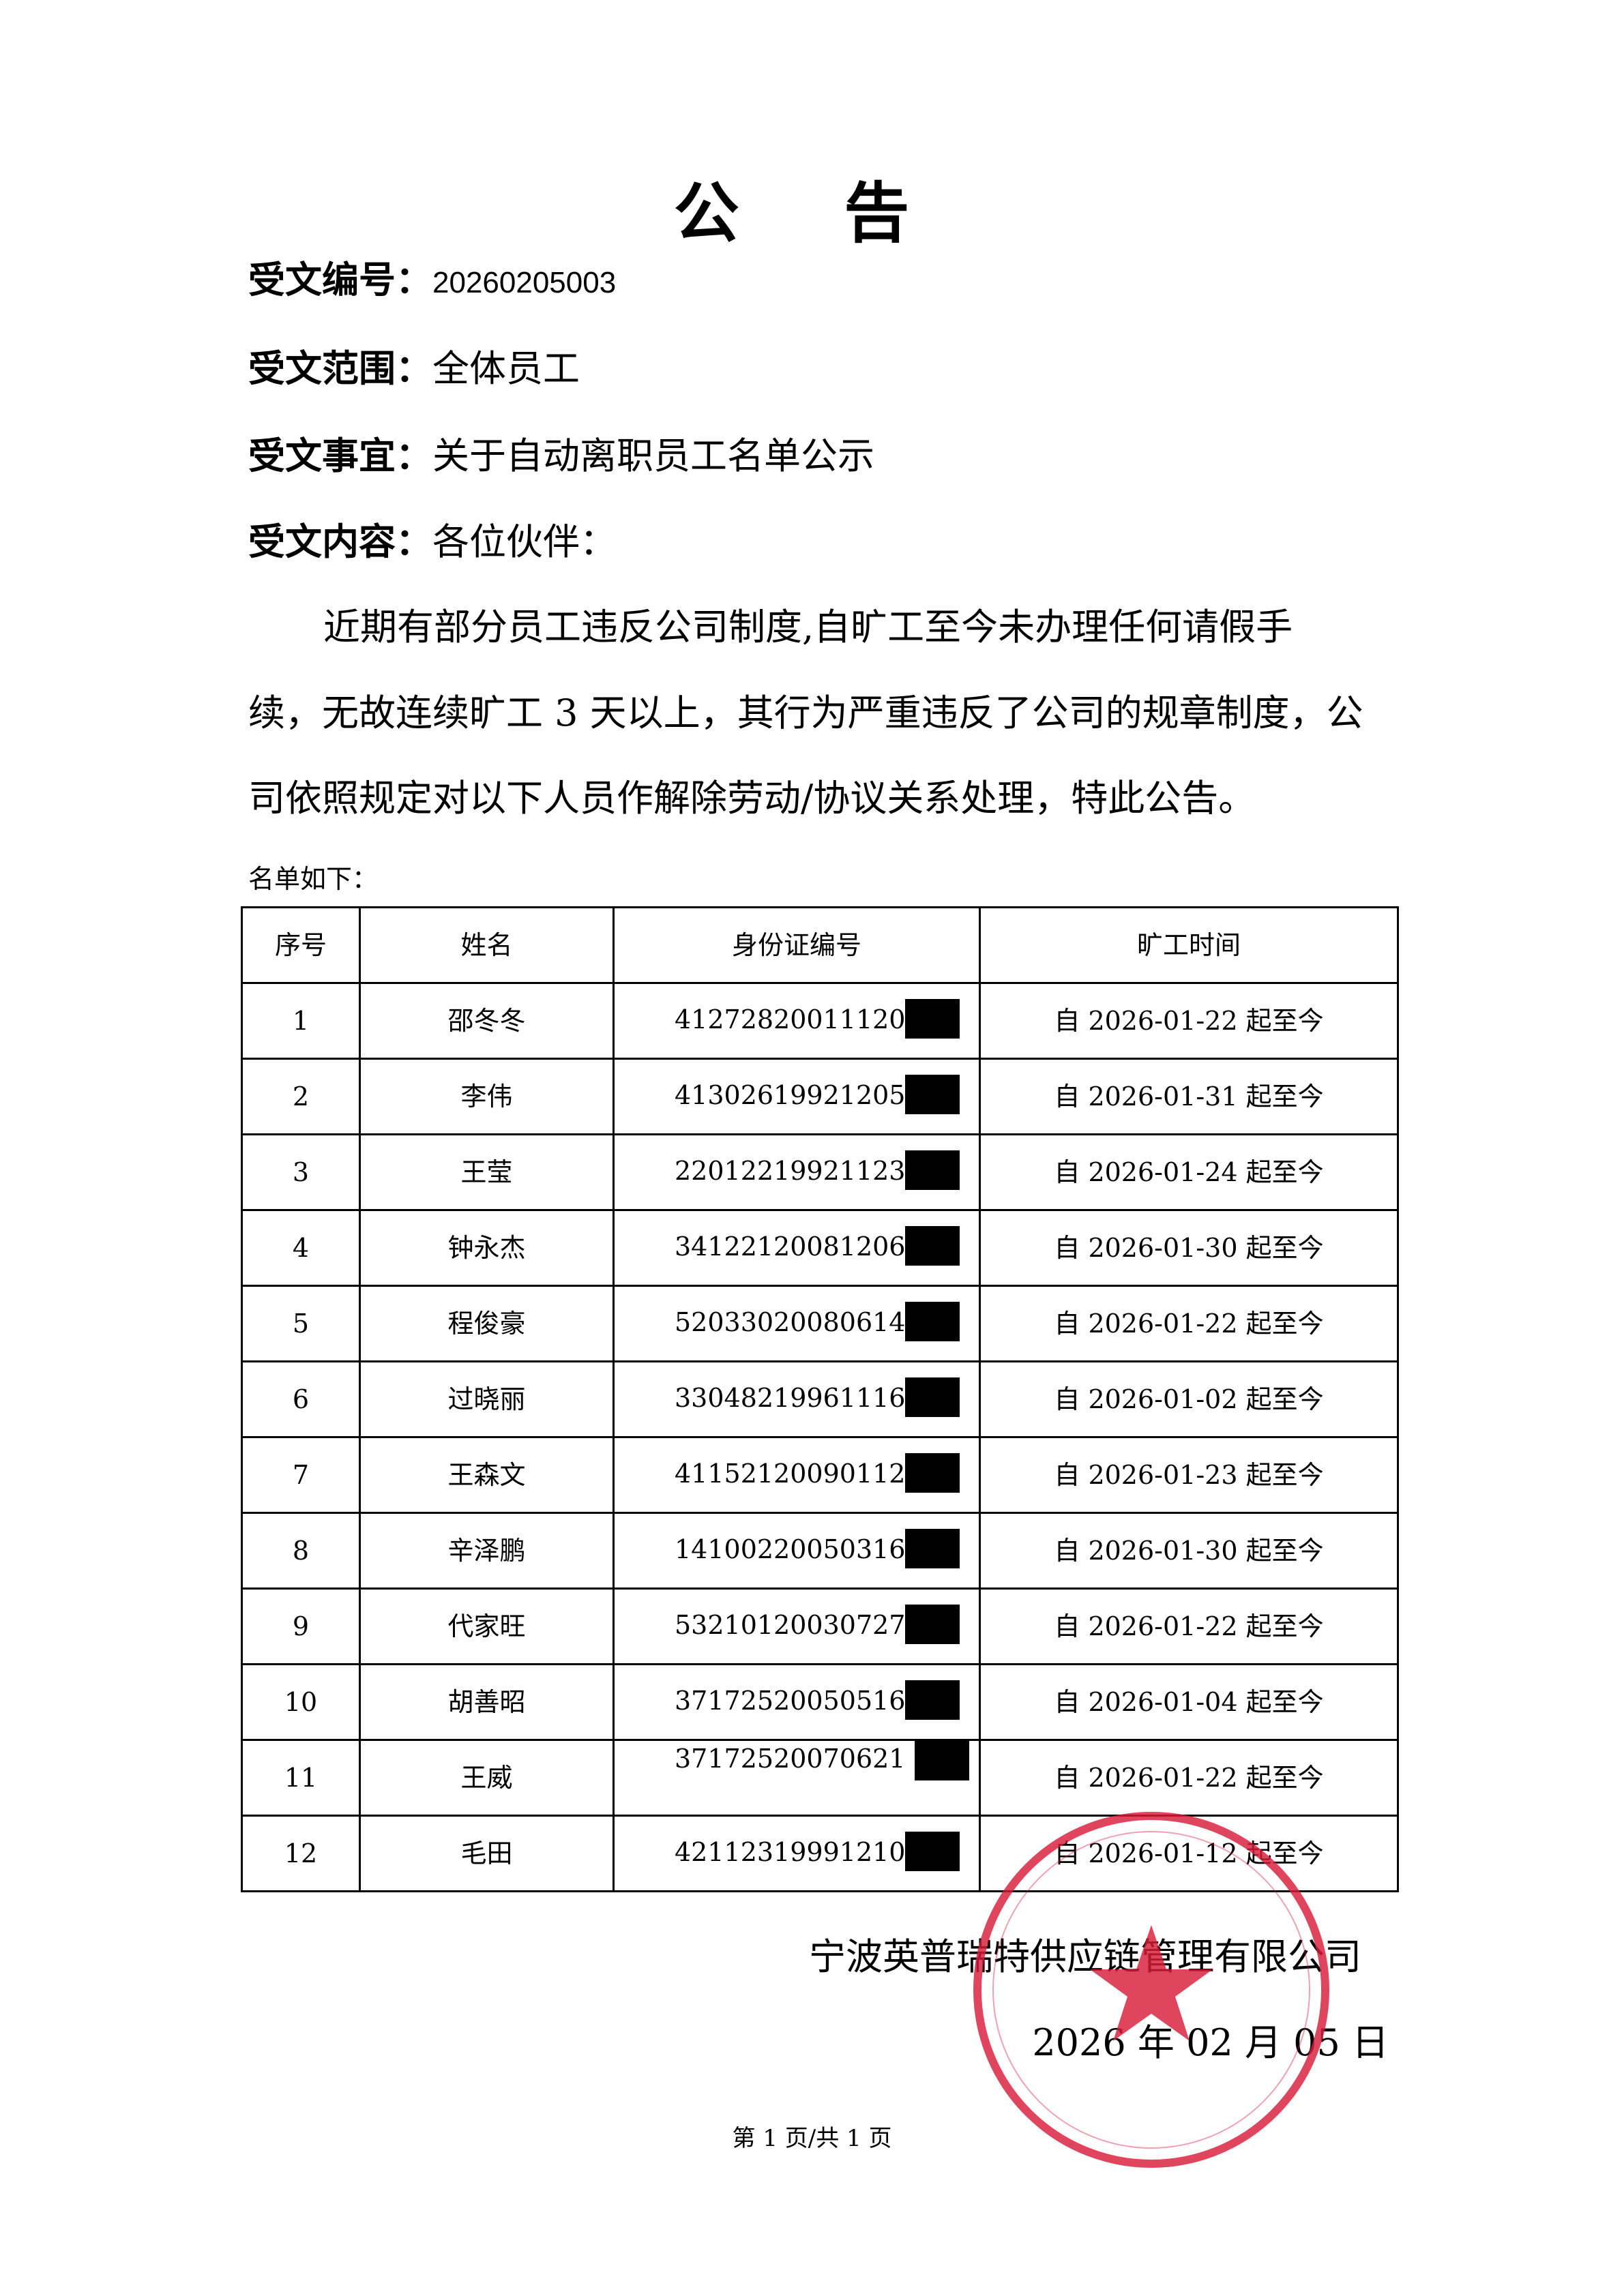 This screenshot has width=1624, height=2296. I want to click on cell-absence-period-text: 自 2026-01-31 起至今, so click(1189, 1097).